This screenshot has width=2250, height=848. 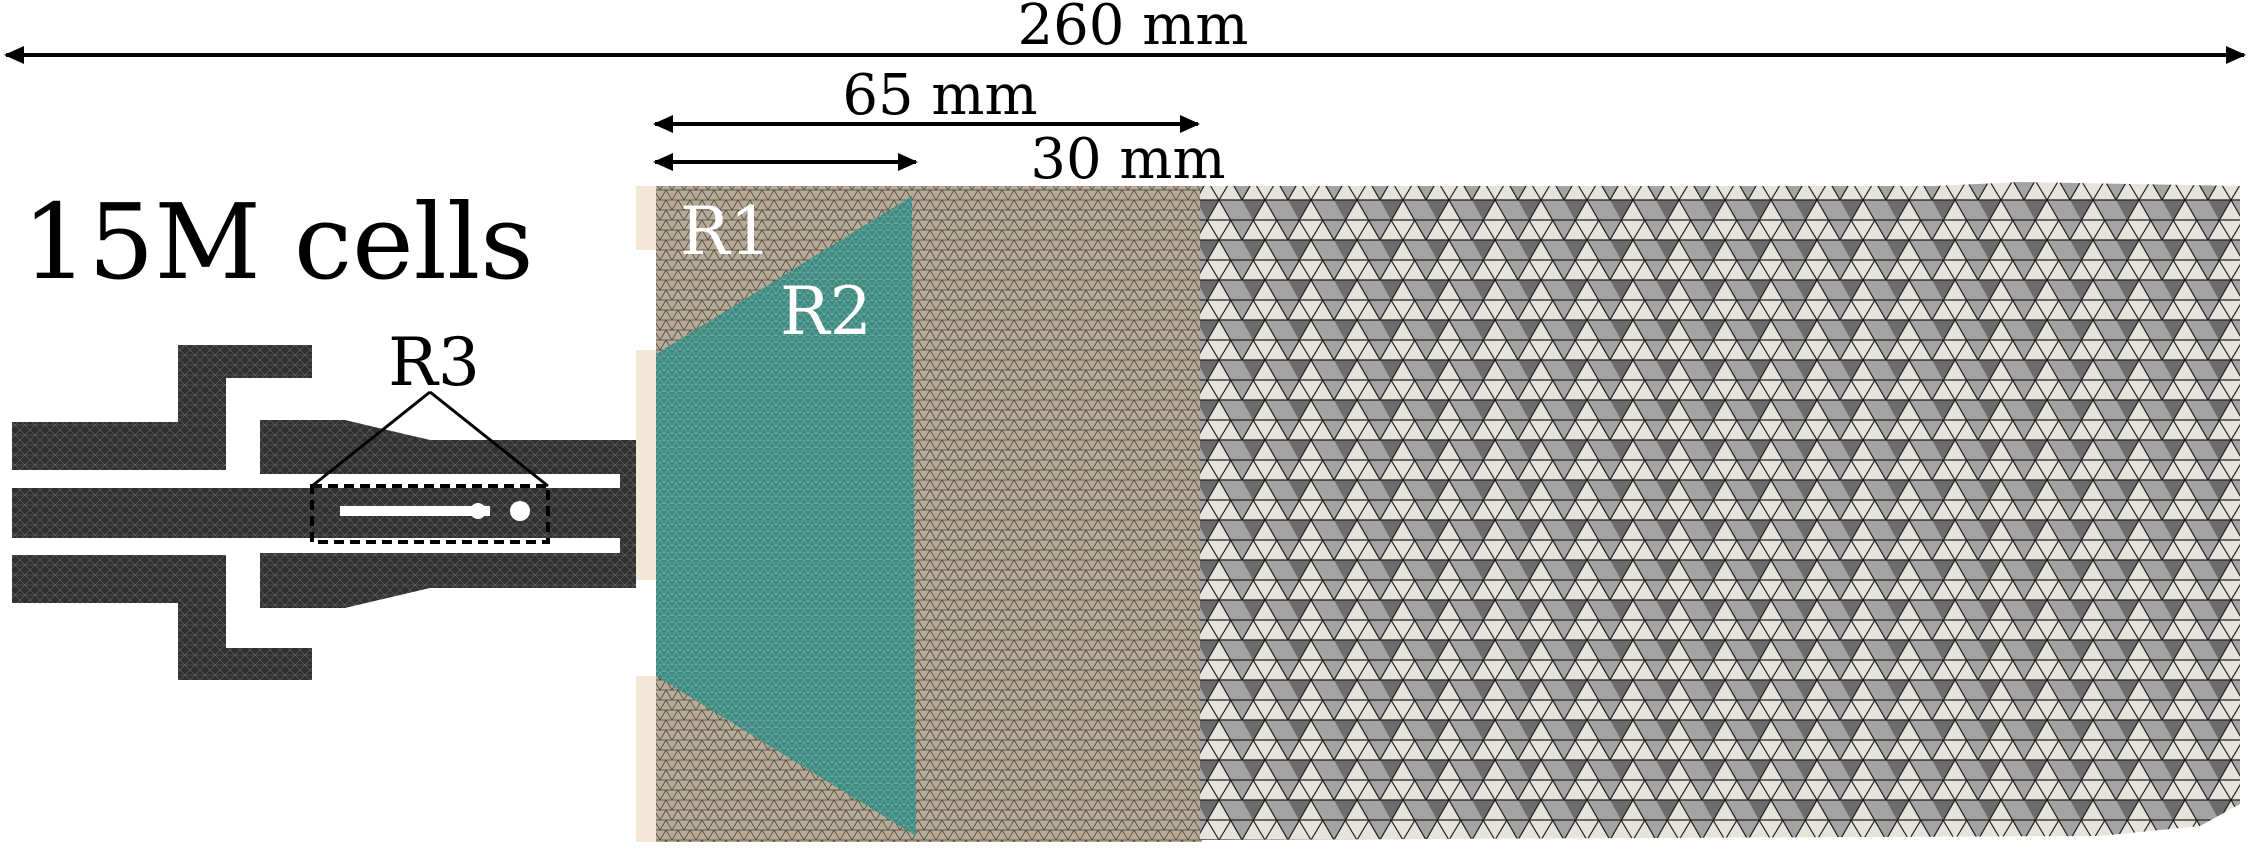 What do you see at coordinates (278, 242) in the screenshot?
I see `cell-count-label: 15M cells` at bounding box center [278, 242].